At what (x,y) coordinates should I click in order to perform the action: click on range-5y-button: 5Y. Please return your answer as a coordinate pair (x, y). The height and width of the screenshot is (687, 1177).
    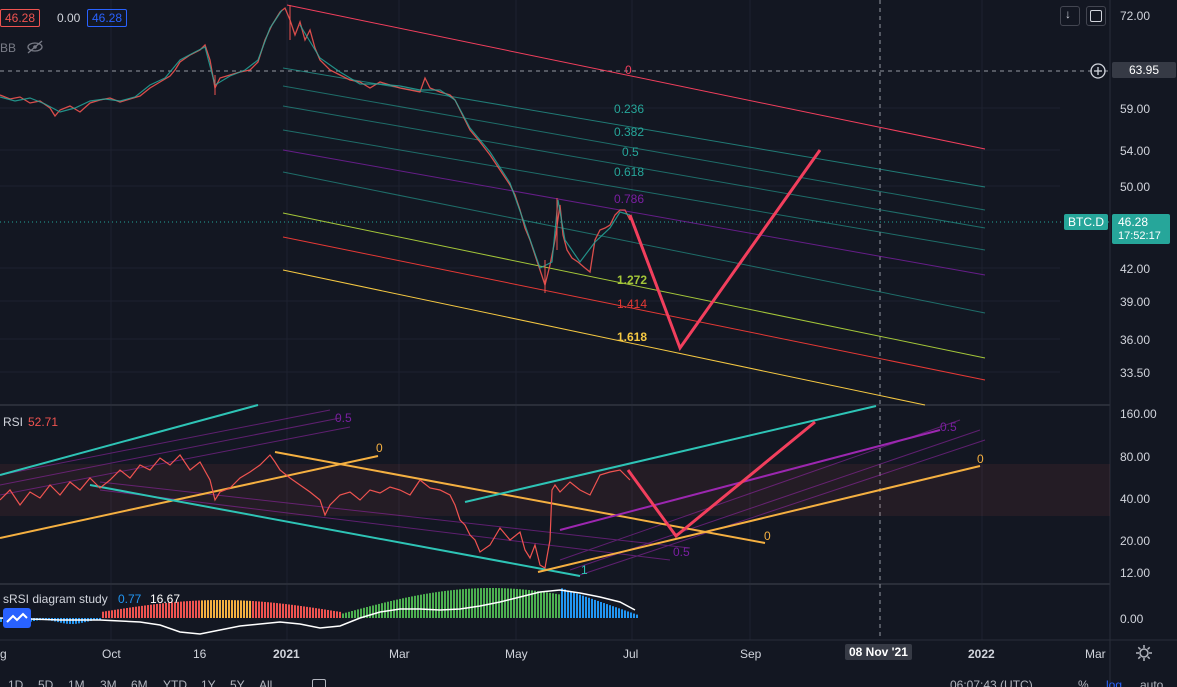
    Looking at the image, I should click on (237, 682).